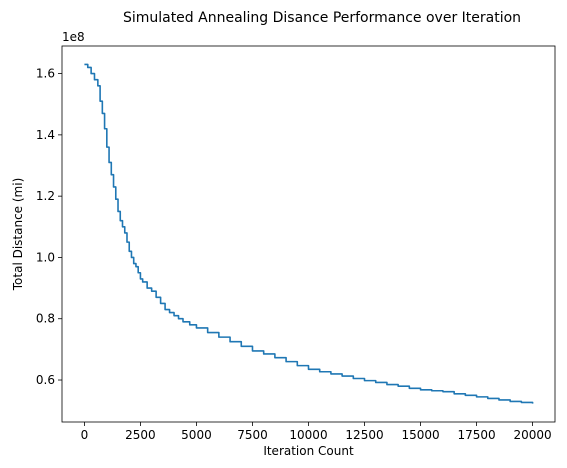  Describe the element at coordinates (45, 380) in the screenshot. I see `y-tick-label: 0.6` at that location.